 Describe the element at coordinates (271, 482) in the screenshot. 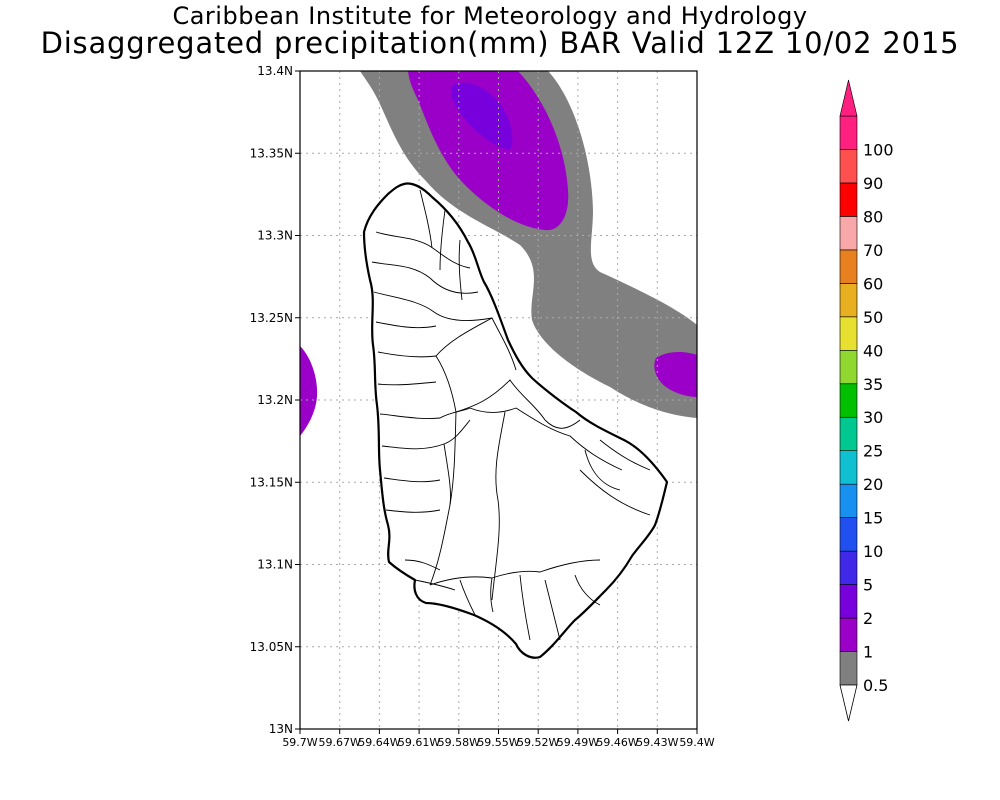

I see `lat-tick-label: 13.15N` at that location.